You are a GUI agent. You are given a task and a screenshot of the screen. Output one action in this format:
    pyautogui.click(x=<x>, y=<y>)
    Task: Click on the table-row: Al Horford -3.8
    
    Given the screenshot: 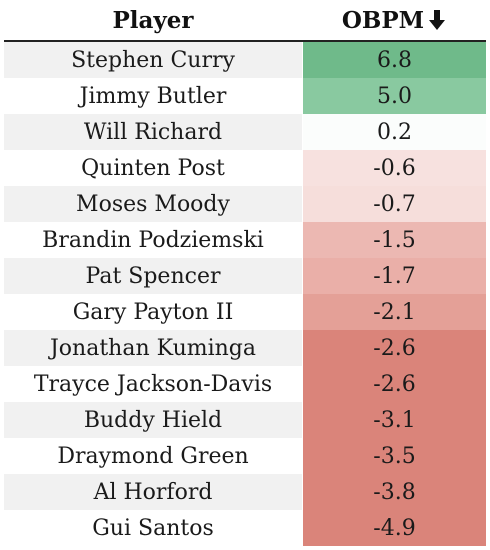 What is the action you would take?
    pyautogui.click(x=245, y=492)
    